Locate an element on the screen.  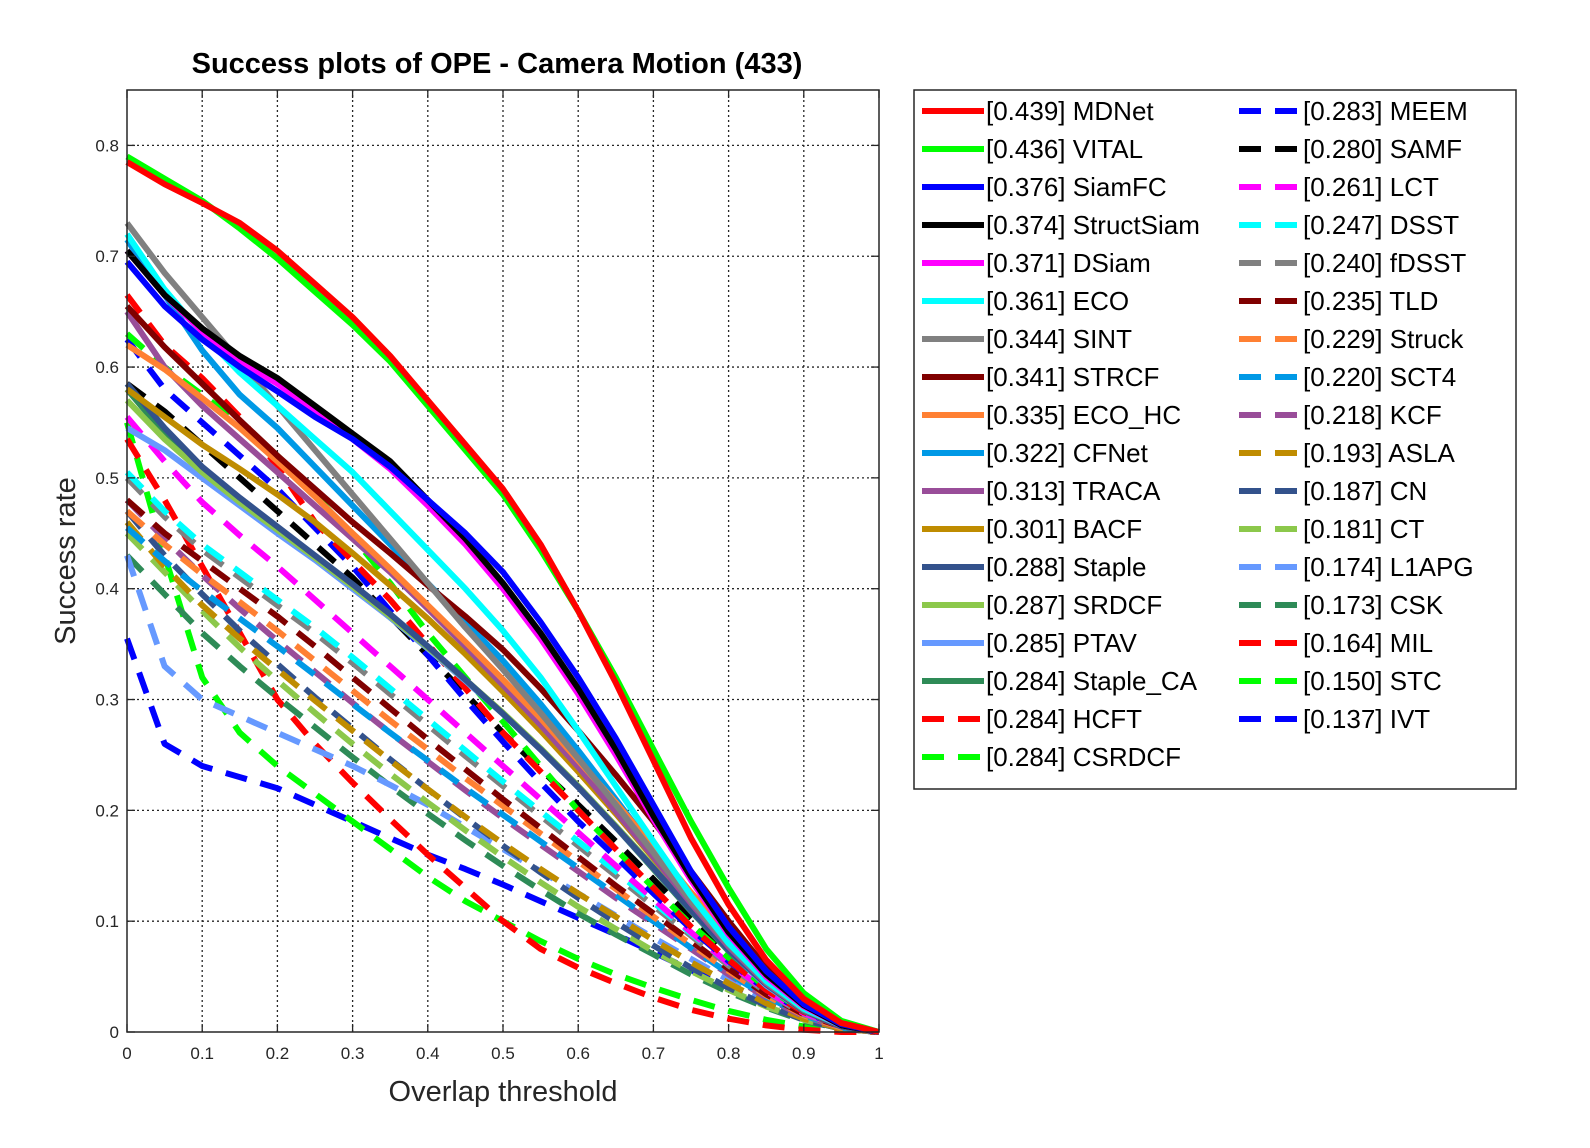
y-tick-label: 0.7 is located at coordinates (107, 256).